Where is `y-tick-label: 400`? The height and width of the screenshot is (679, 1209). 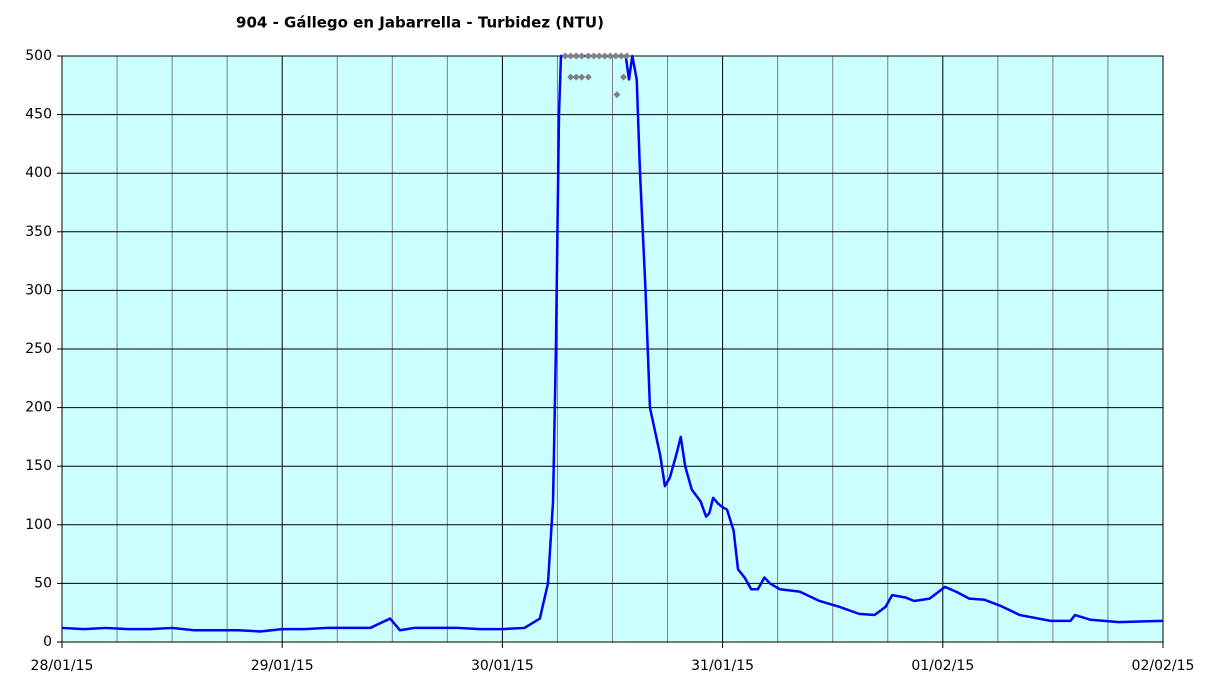 y-tick-label: 400 is located at coordinates (38, 173).